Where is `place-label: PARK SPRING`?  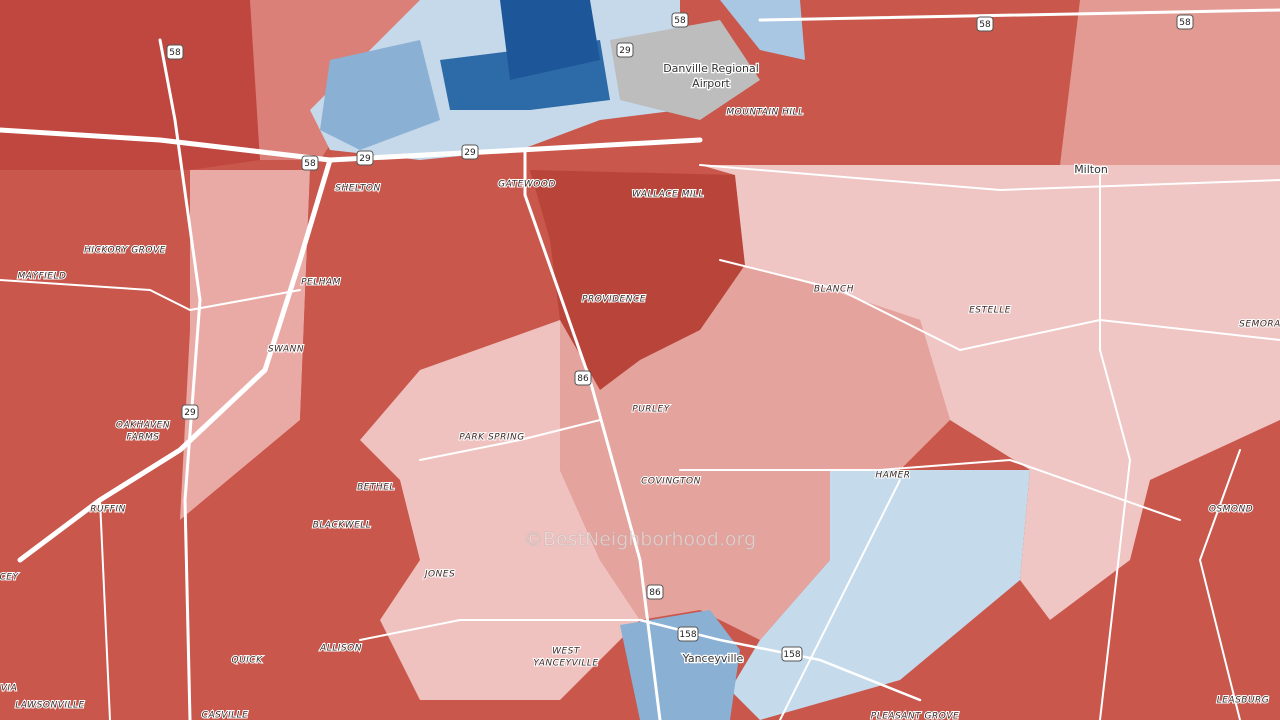
place-label: PARK SPRING is located at coordinates (491, 438).